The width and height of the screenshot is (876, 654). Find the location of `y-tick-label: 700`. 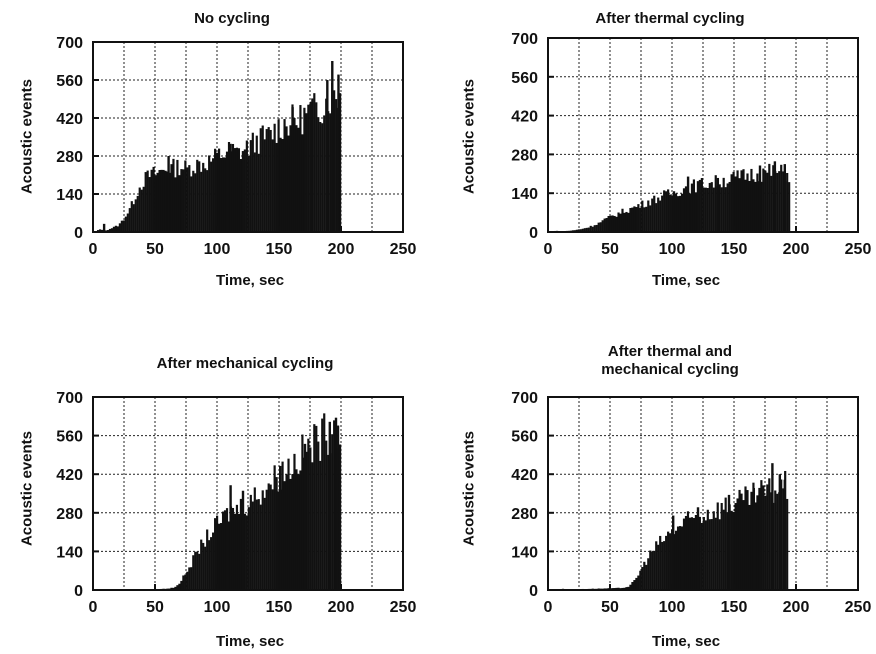

y-tick-label: 700 is located at coordinates (69, 398).